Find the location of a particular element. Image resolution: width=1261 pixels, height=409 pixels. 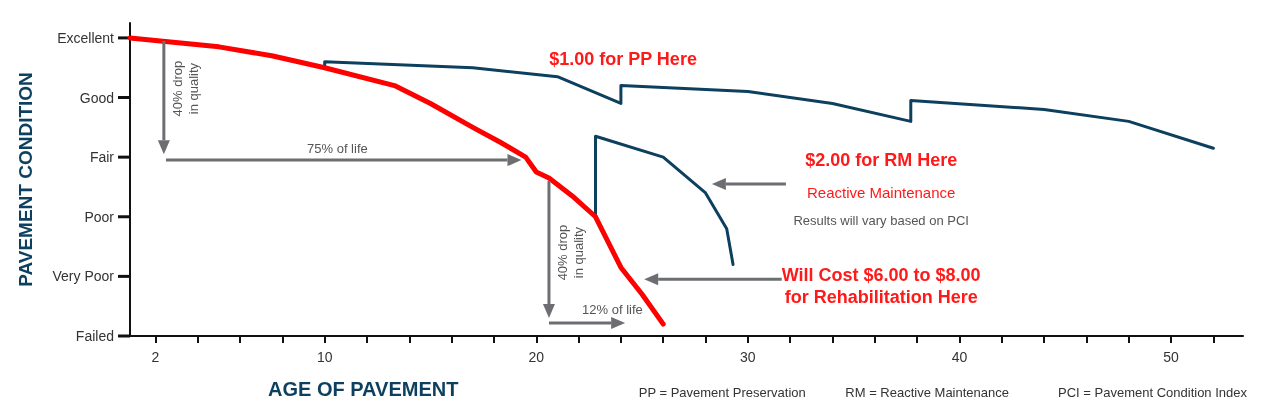

text: Good is located at coordinates (96, 97).